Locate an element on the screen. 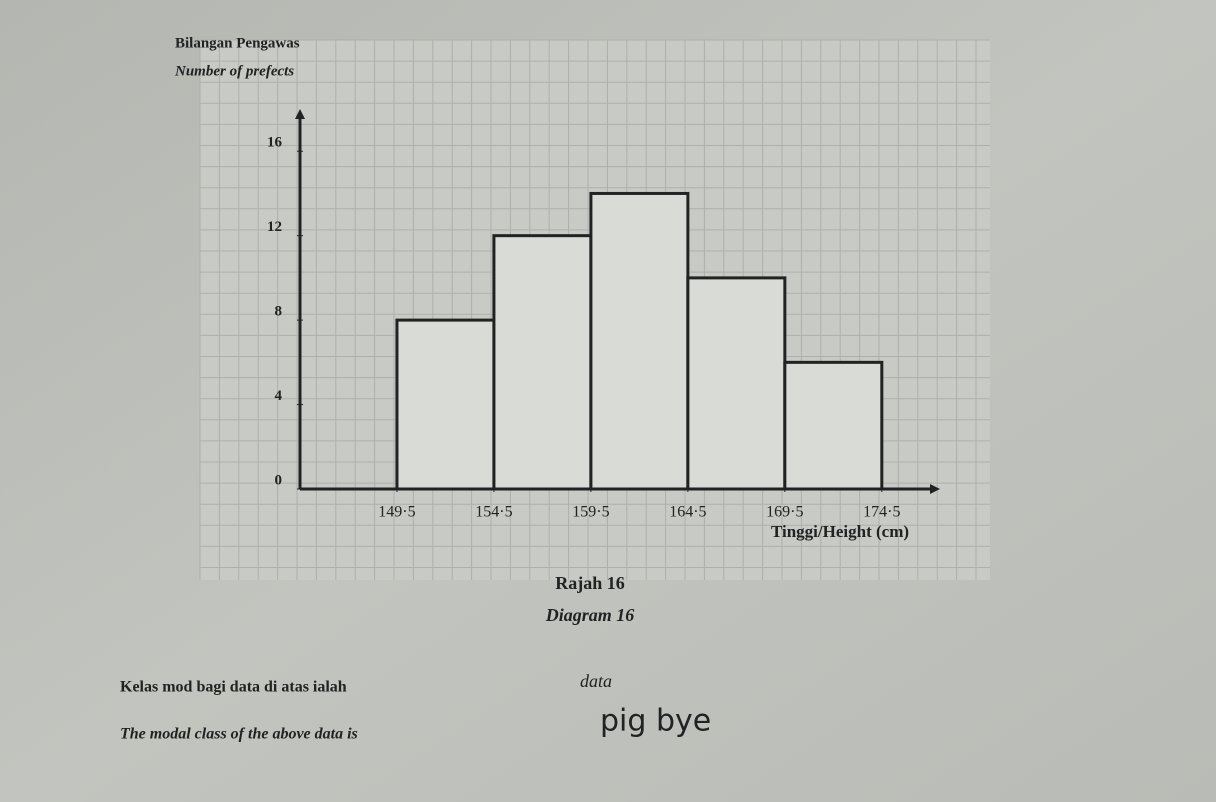 The height and width of the screenshot is (802, 1216). handwriting: data is located at coordinates (596, 681).